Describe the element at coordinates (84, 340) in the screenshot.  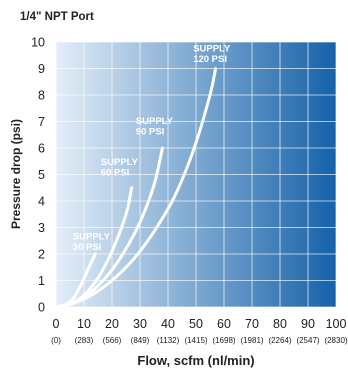
I see `x-tick-secondary-label: (283)` at that location.